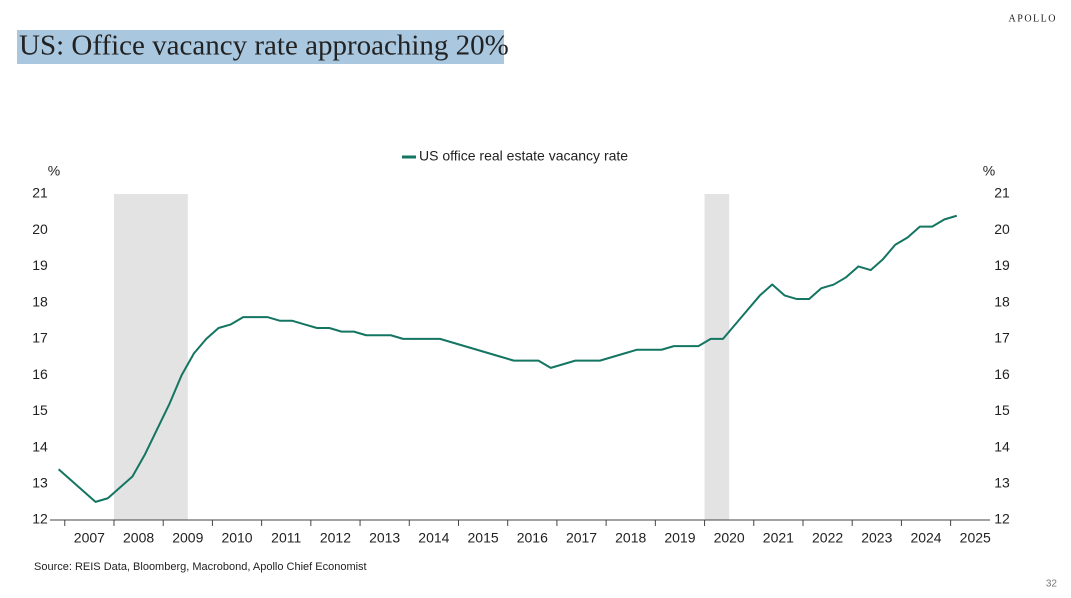  I want to click on x-tick-label: 2023, so click(876, 538).